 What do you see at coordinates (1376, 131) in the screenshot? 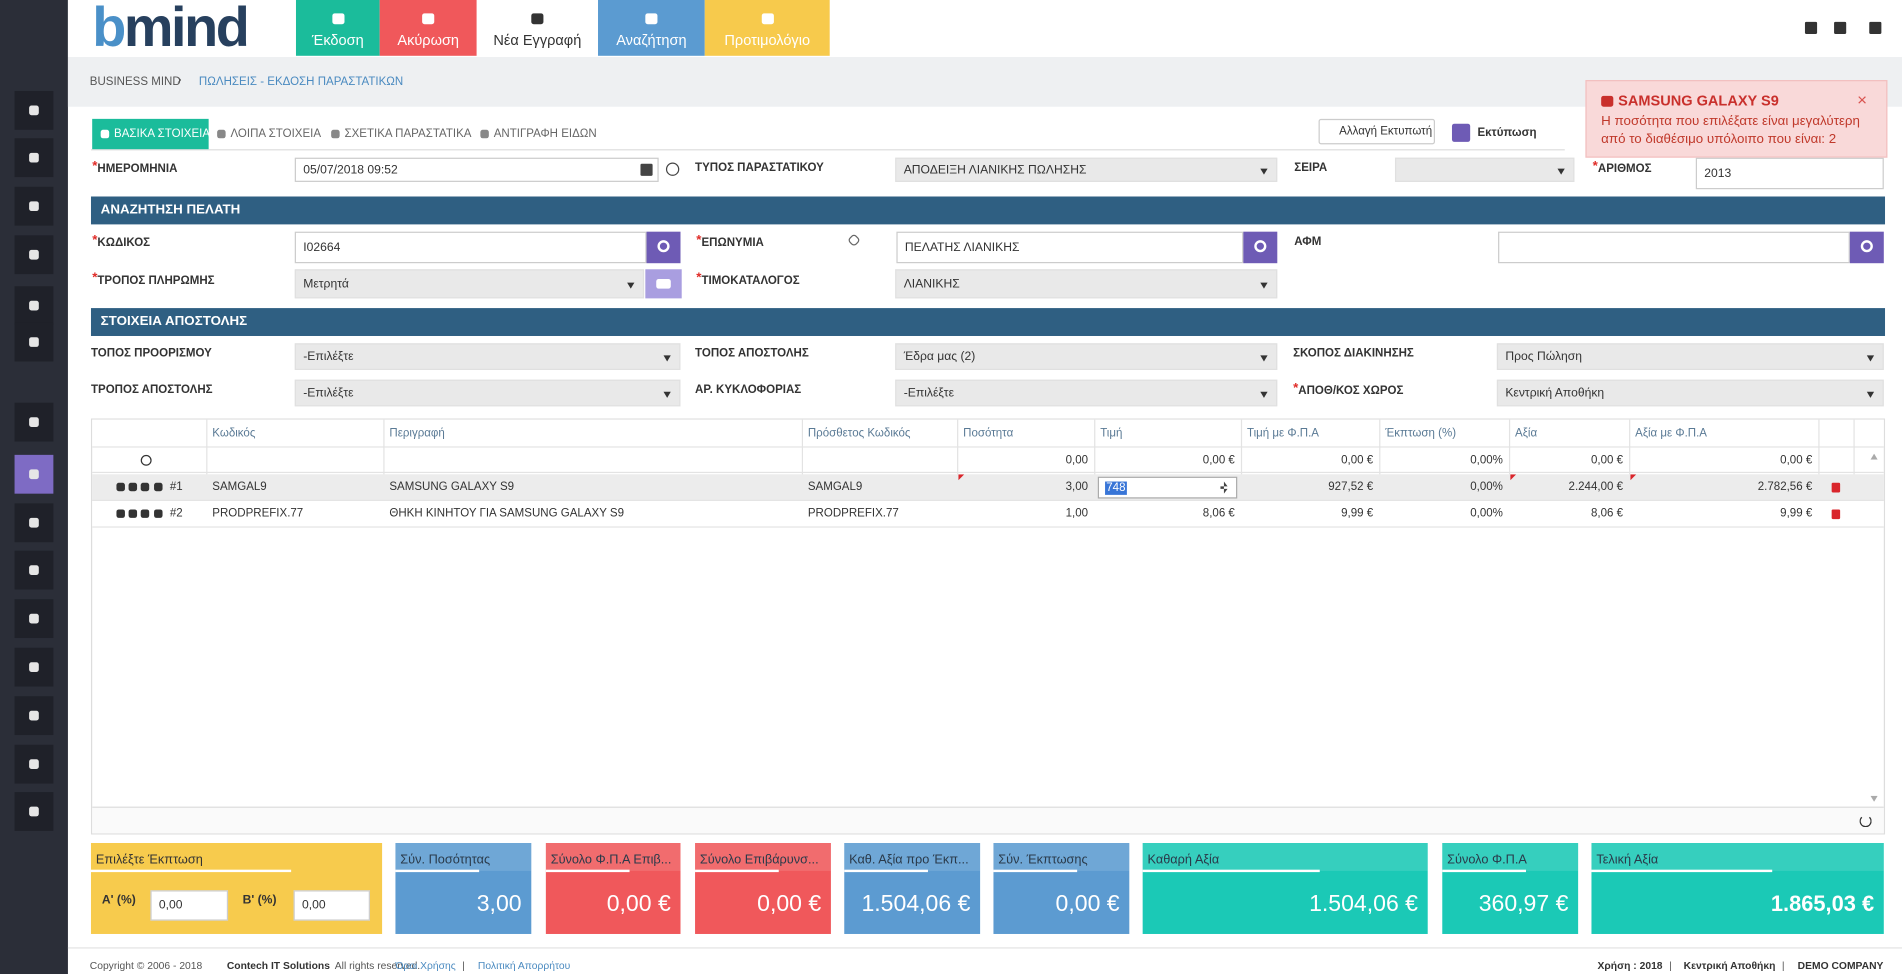
I see `printer-change-button: Αλλαγή Εκτυπωτή` at bounding box center [1376, 131].